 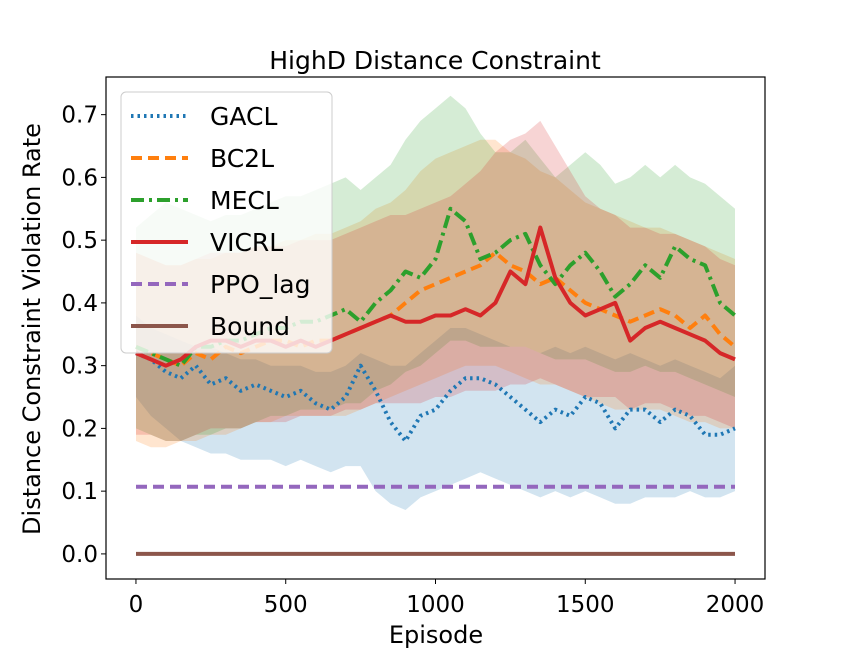 What do you see at coordinates (246, 242) in the screenshot?
I see `vicrl-legend-label: VICRL` at bounding box center [246, 242].